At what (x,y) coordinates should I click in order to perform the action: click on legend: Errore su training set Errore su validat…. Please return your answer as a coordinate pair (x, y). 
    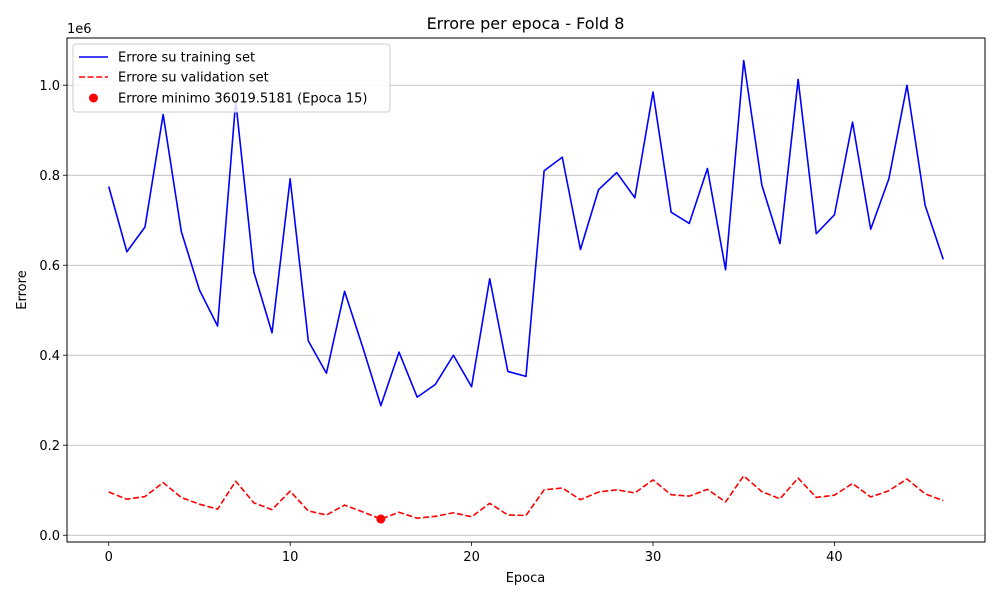
    Looking at the image, I should click on (231, 78).